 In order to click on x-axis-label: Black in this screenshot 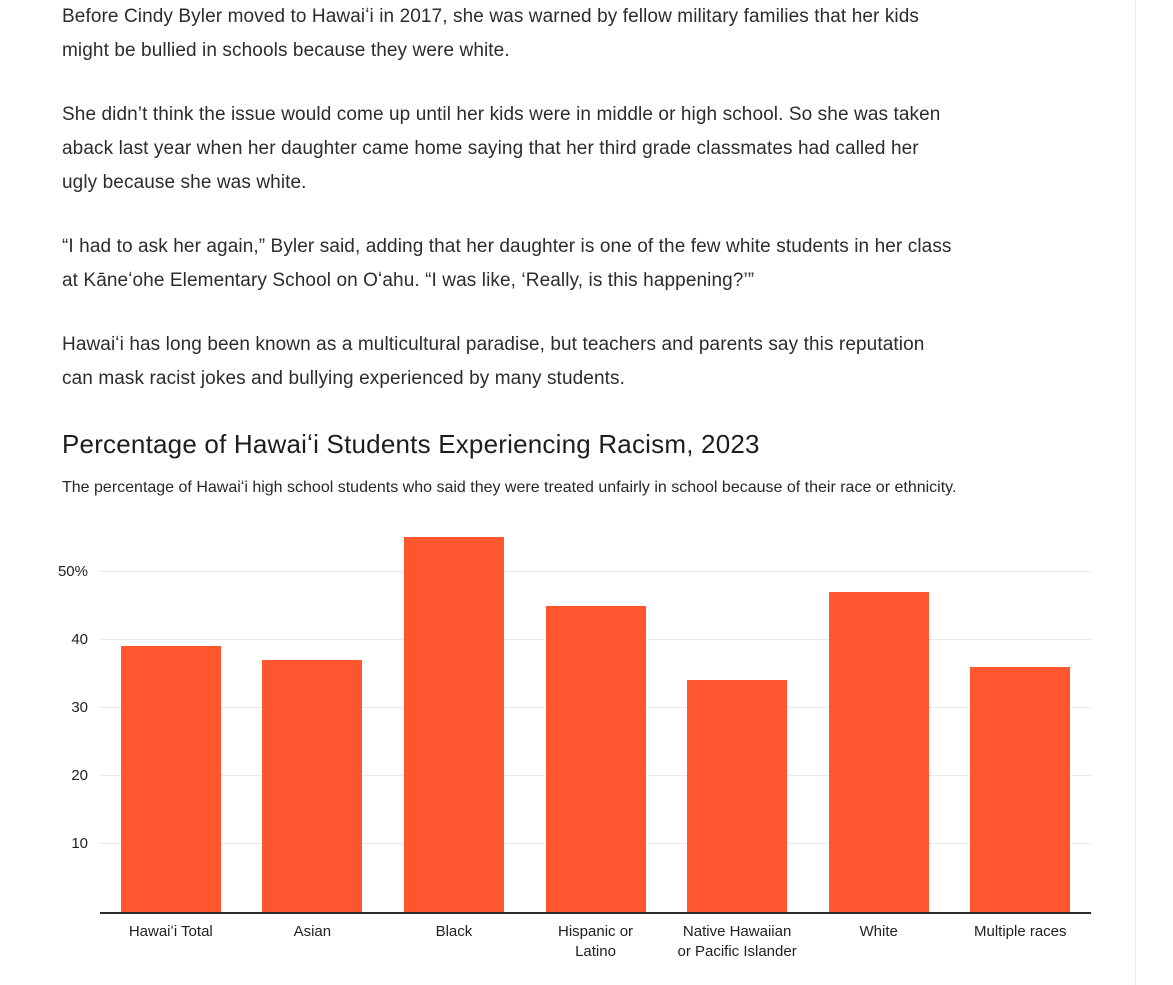, I will do `click(454, 931)`.